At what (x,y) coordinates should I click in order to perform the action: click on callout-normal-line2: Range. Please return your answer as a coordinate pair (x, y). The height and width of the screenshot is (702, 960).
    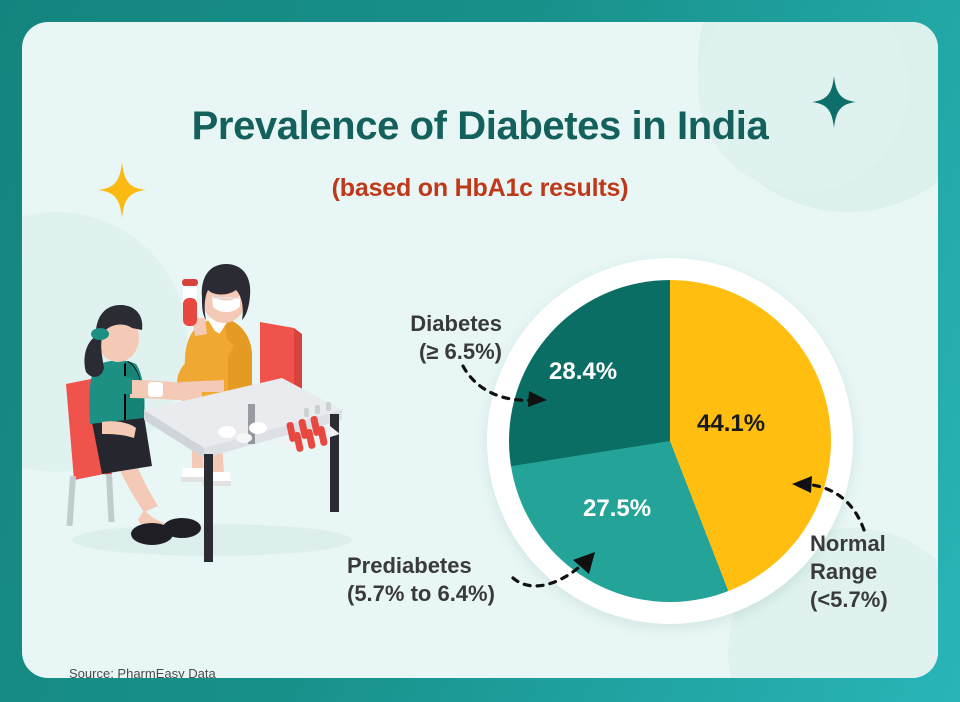
    Looking at the image, I should click on (844, 572).